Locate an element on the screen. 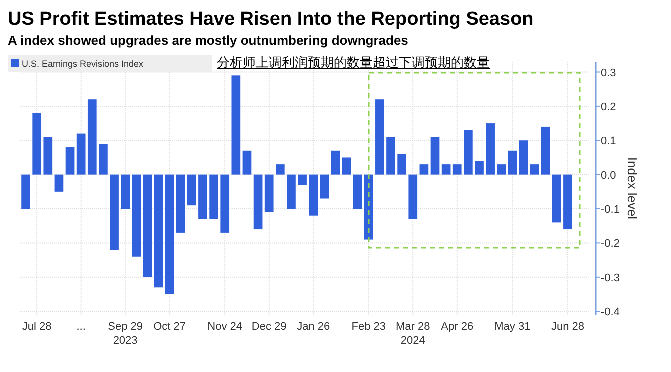 The width and height of the screenshot is (671, 372). y-tick-label: 0.1 is located at coordinates (608, 142).